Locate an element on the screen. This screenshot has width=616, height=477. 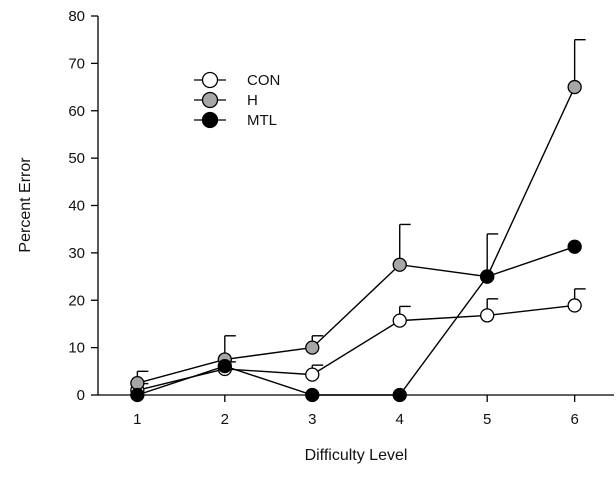
legend-marker-h is located at coordinates (210, 100).